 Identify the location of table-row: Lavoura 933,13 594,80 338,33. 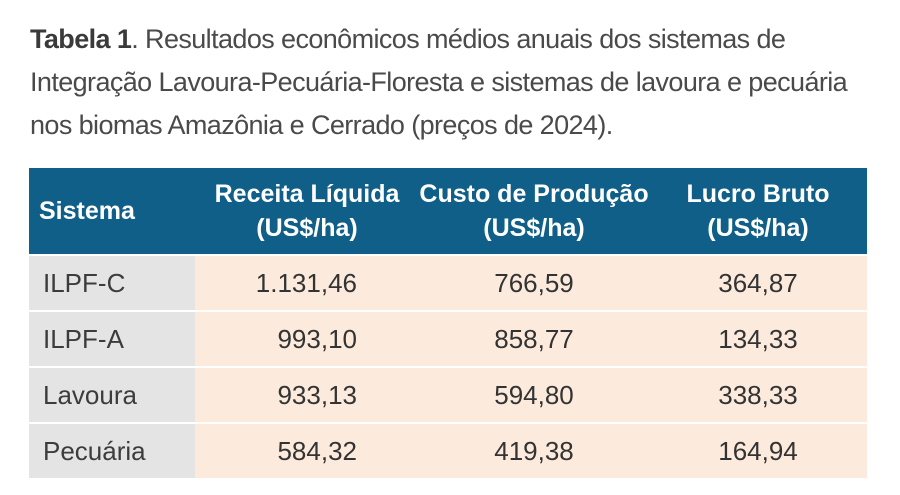
(448, 394).